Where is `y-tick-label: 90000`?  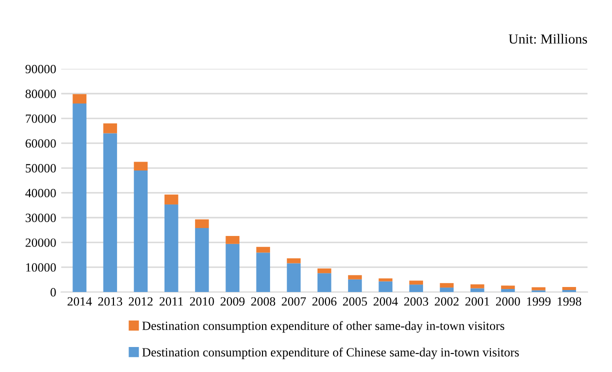 y-tick-label: 90000 is located at coordinates (40, 69).